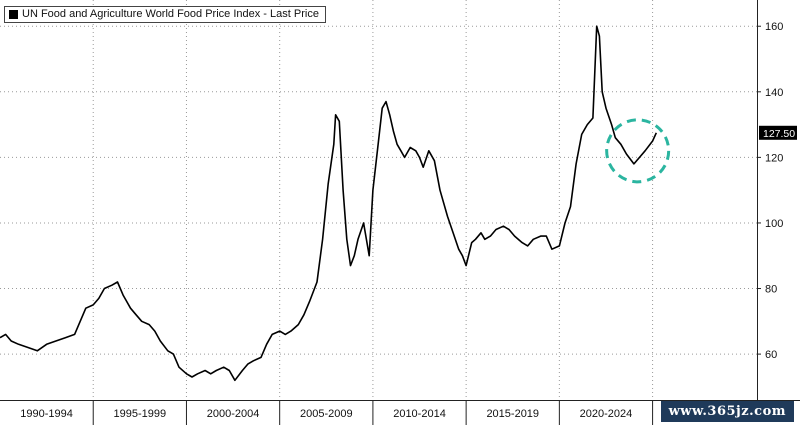  What do you see at coordinates (770, 191) in the screenshot?
I see `y-tick-labels: 60 80 100 120 140 160` at bounding box center [770, 191].